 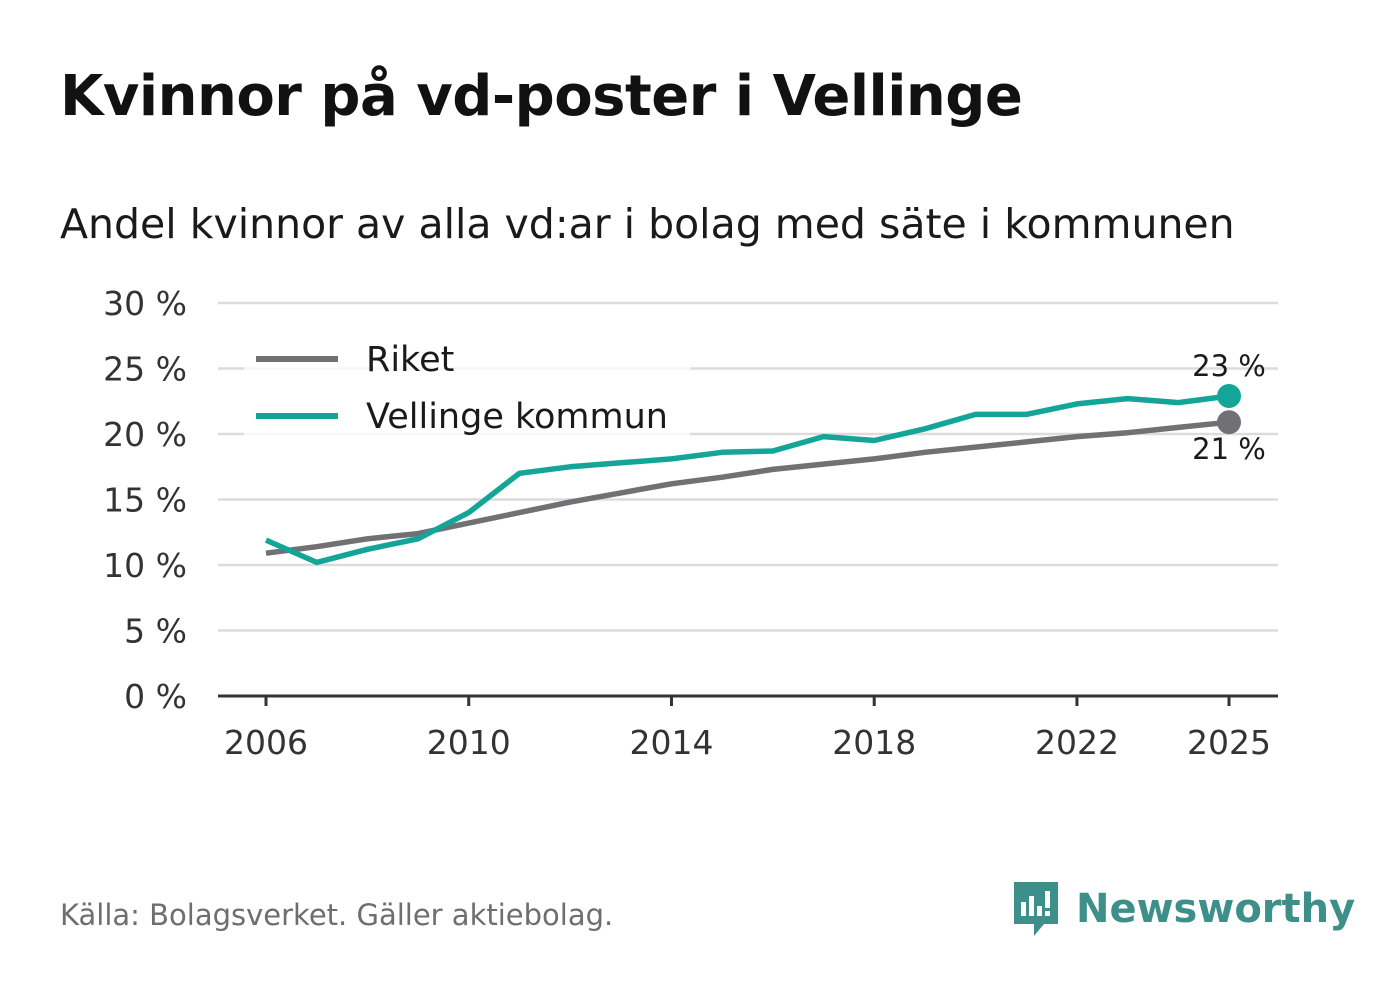 What do you see at coordinates (1216, 909) in the screenshot?
I see `brand-name: Newsworthy` at bounding box center [1216, 909].